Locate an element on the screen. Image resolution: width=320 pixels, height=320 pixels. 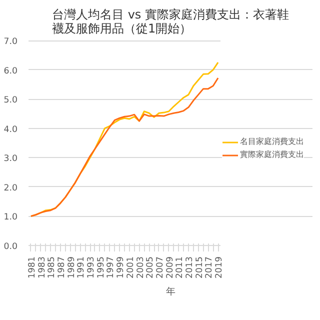
x-tick-label: 1991 is located at coordinates (81, 267).